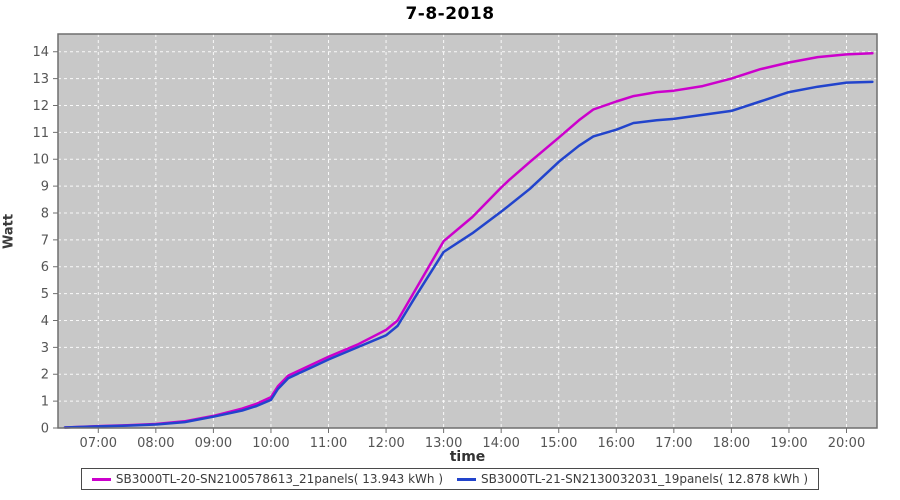 The height and width of the screenshot is (500, 900). I want to click on y-axis-title: Watt, so click(9, 231).